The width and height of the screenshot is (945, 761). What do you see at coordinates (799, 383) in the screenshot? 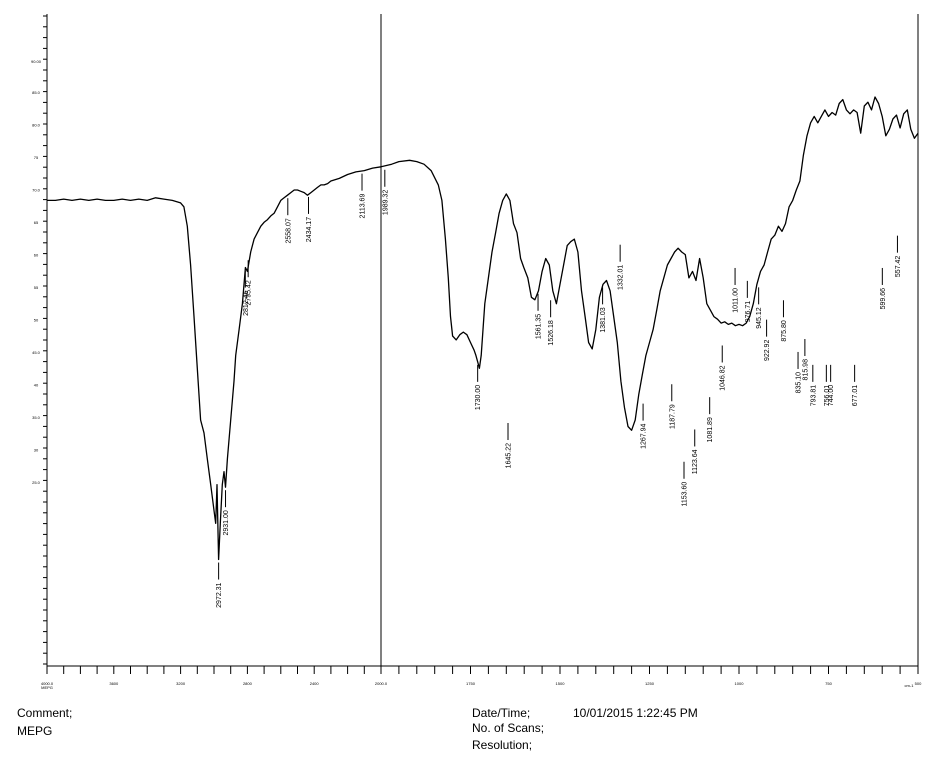
I see `peak-label: 835.10` at bounding box center [799, 383].